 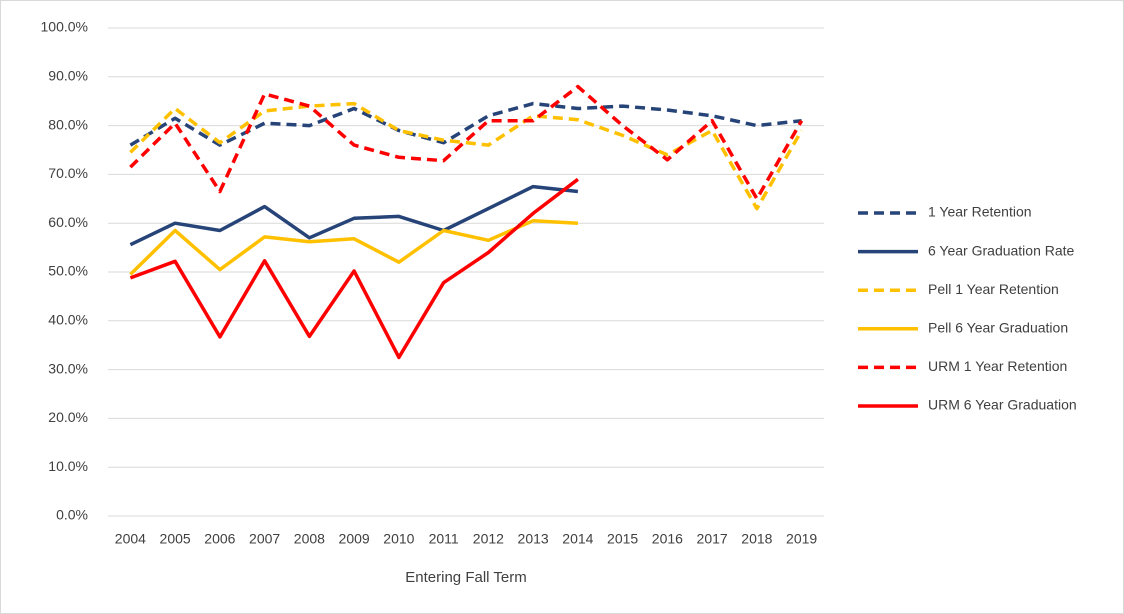 What do you see at coordinates (398, 539) in the screenshot?
I see `x-tick-label: 2010` at bounding box center [398, 539].